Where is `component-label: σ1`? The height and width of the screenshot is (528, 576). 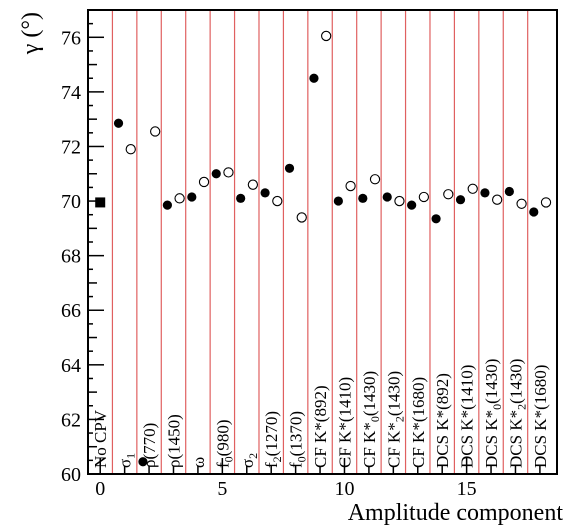 component-label: σ1 is located at coordinates (127, 460).